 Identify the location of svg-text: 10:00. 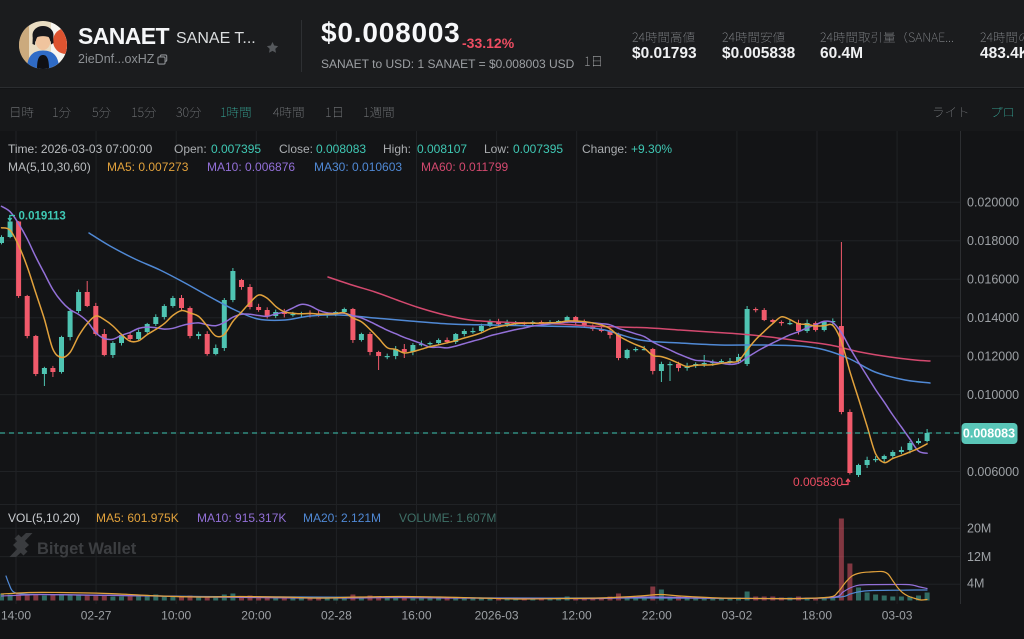
(176, 616).